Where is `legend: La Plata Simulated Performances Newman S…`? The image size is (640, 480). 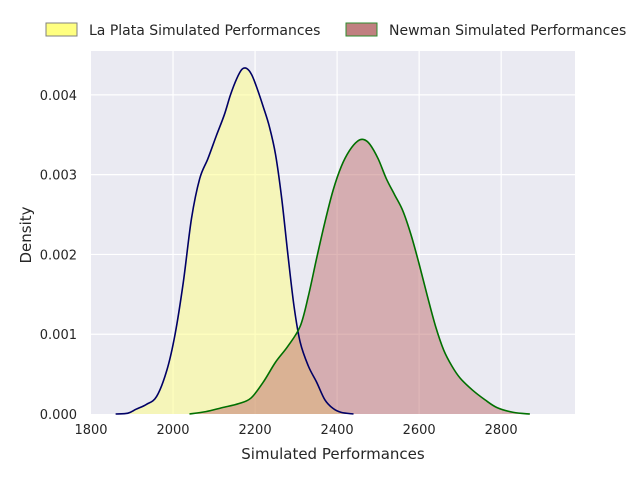
legend: La Plata Simulated Performances Newman S… is located at coordinates (335, 30).